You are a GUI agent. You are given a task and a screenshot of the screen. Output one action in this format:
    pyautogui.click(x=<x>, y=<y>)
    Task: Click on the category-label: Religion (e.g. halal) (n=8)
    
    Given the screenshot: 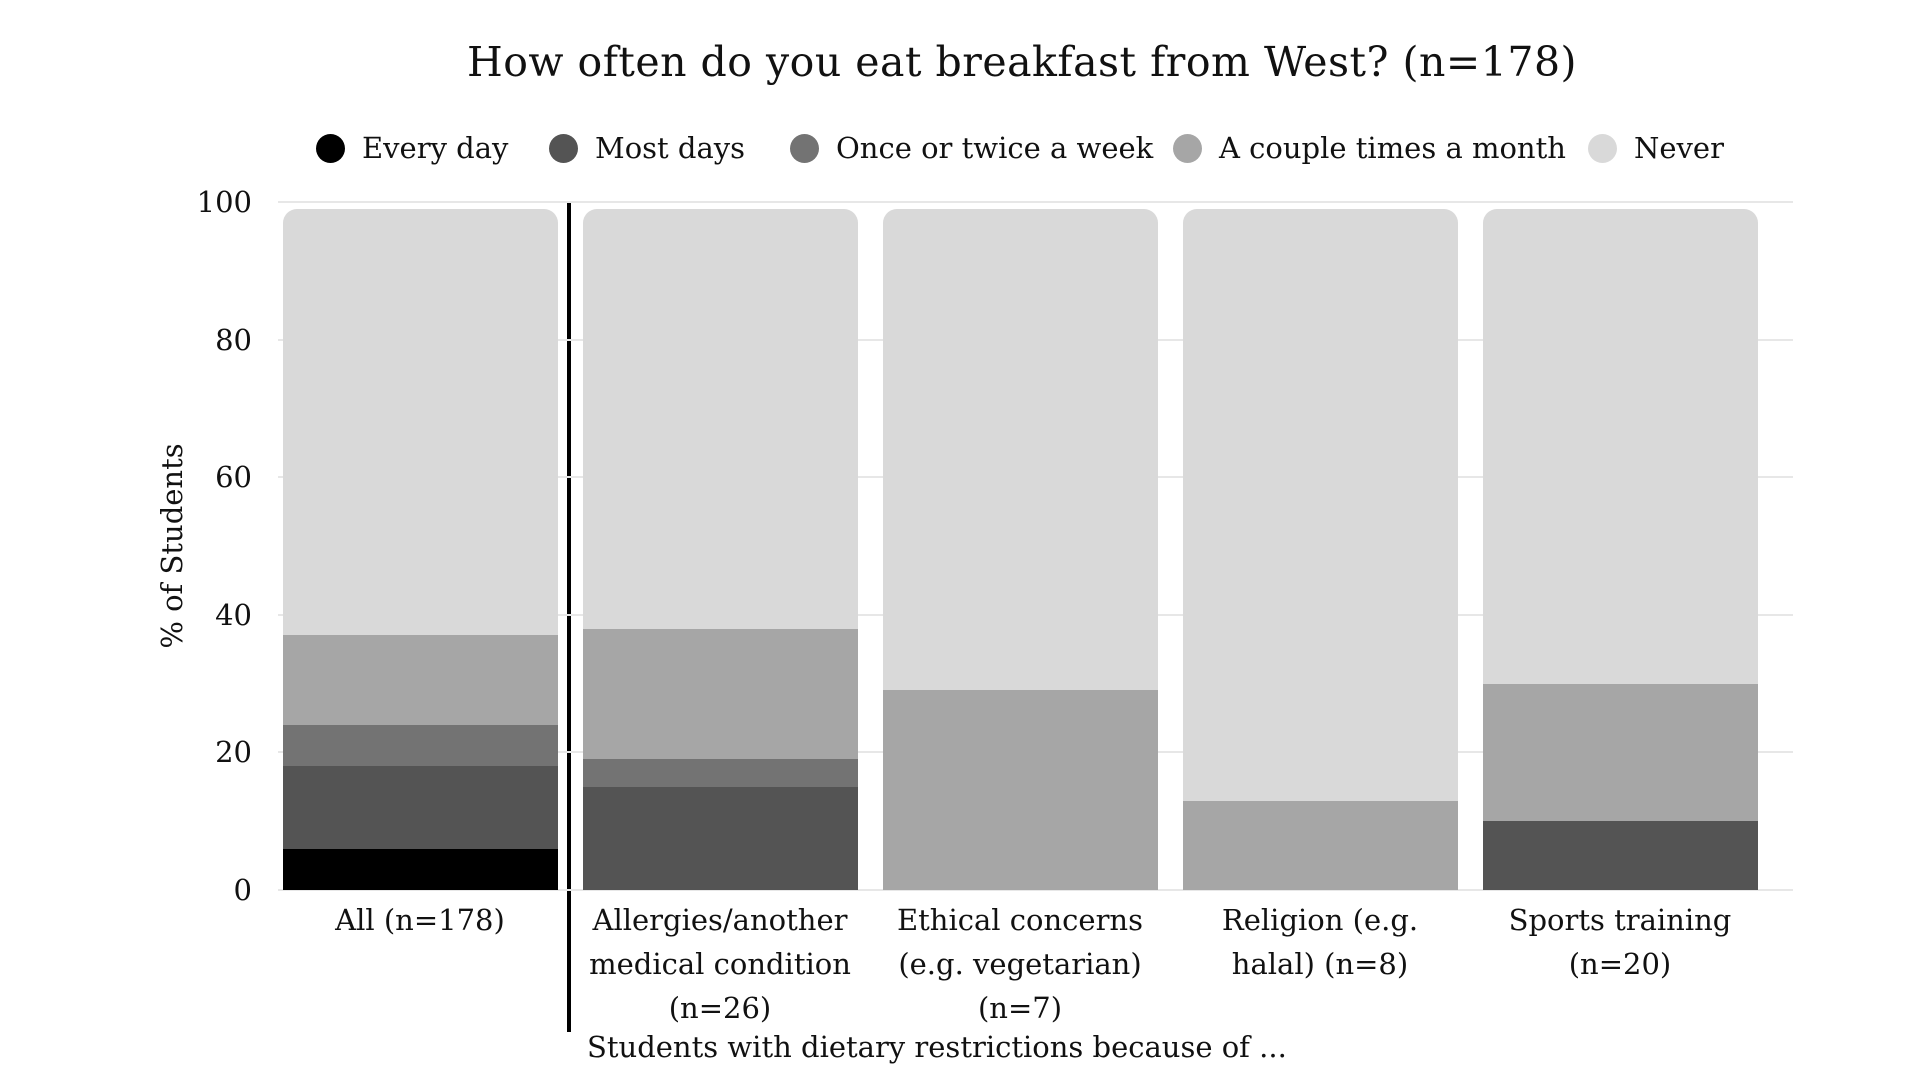 What is the action you would take?
    pyautogui.click(x=1320, y=942)
    